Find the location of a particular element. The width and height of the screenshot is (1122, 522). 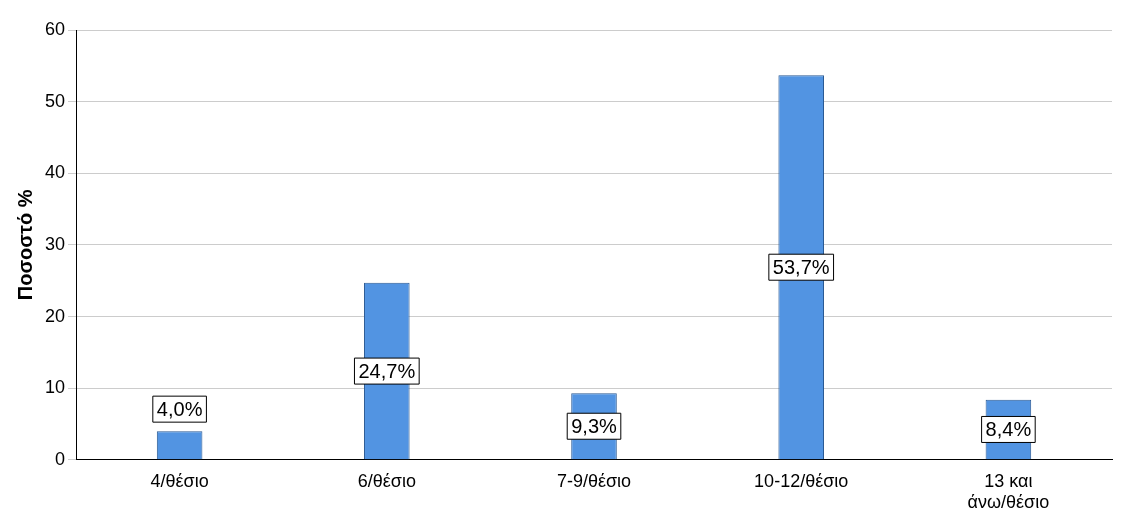

y-tick-label: 10 is located at coordinates (55, 387).